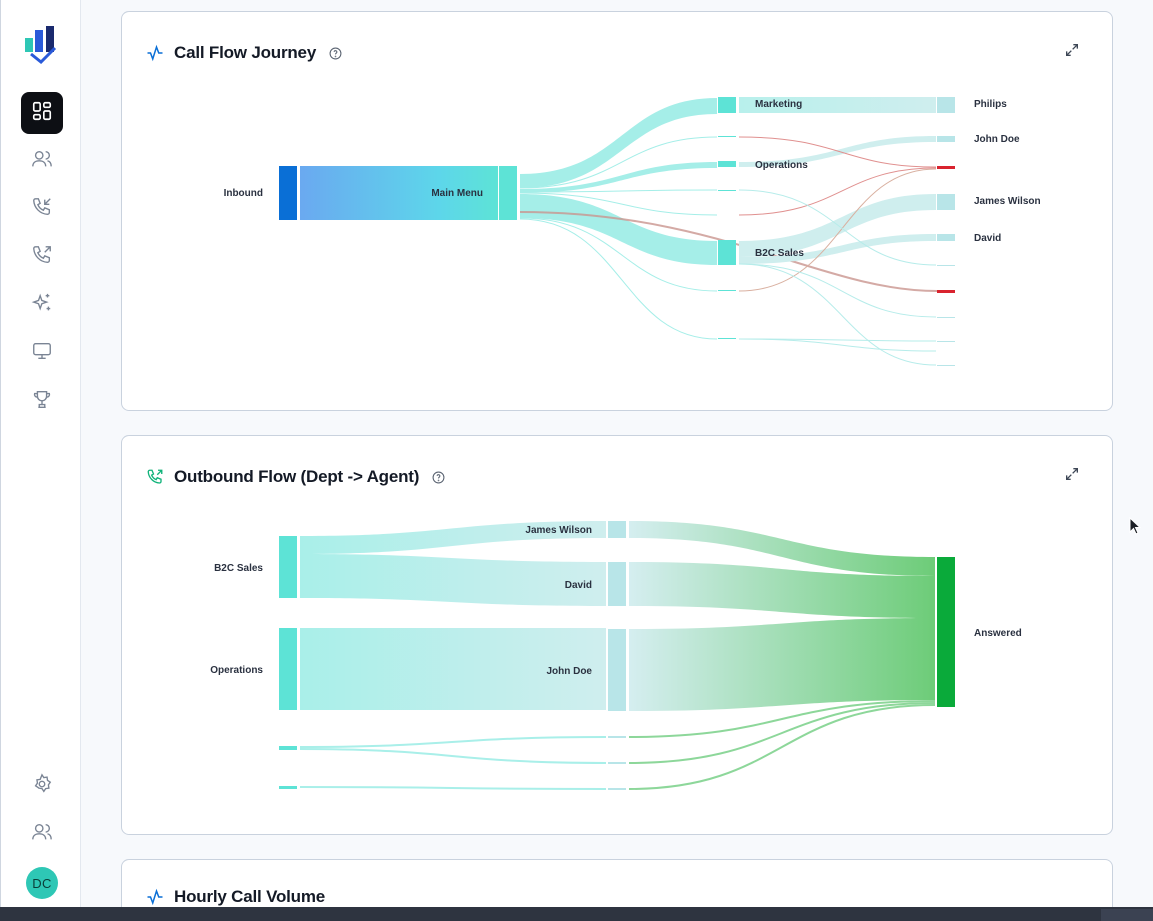 The width and height of the screenshot is (1153, 921). I want to click on node-left-b, so click(288, 787).